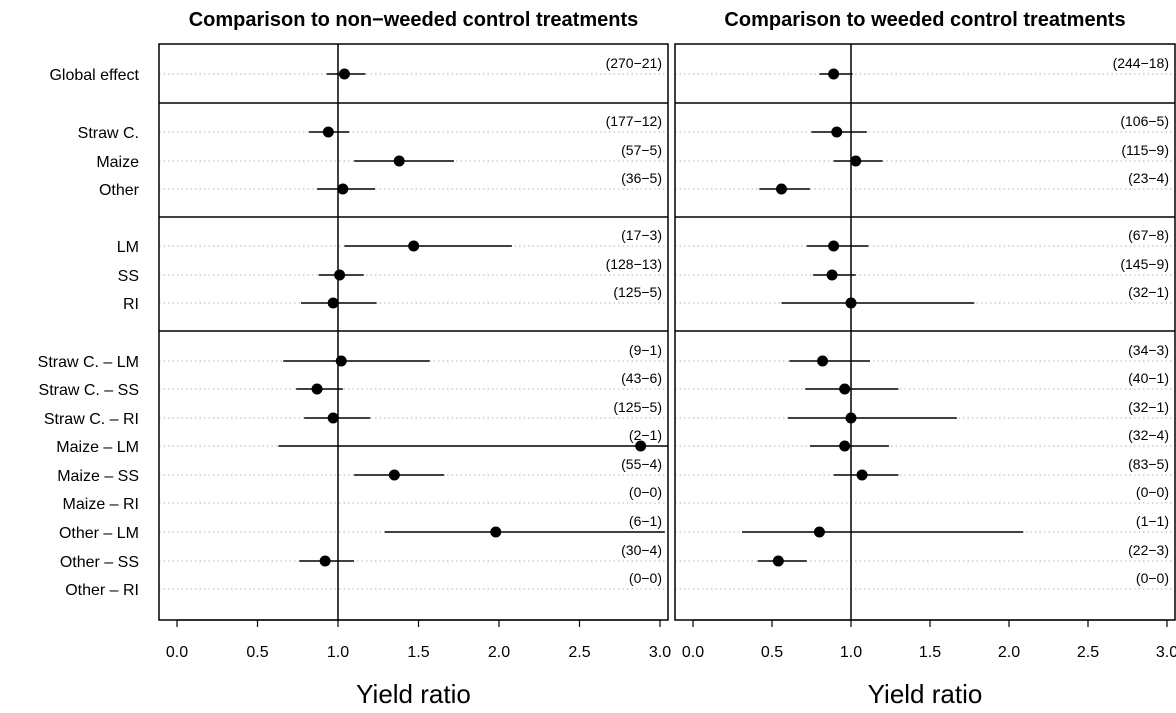  What do you see at coordinates (924, 20) in the screenshot?
I see `panel-title: Comparison to weeded control treatments` at bounding box center [924, 20].